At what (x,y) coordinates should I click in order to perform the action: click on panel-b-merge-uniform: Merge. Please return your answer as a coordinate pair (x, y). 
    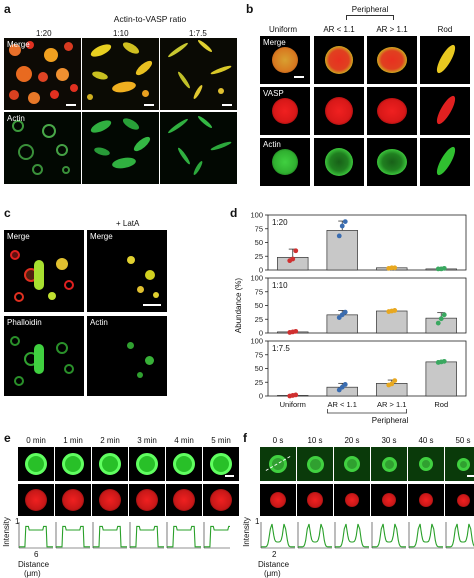
    Looking at the image, I should click on (285, 60).